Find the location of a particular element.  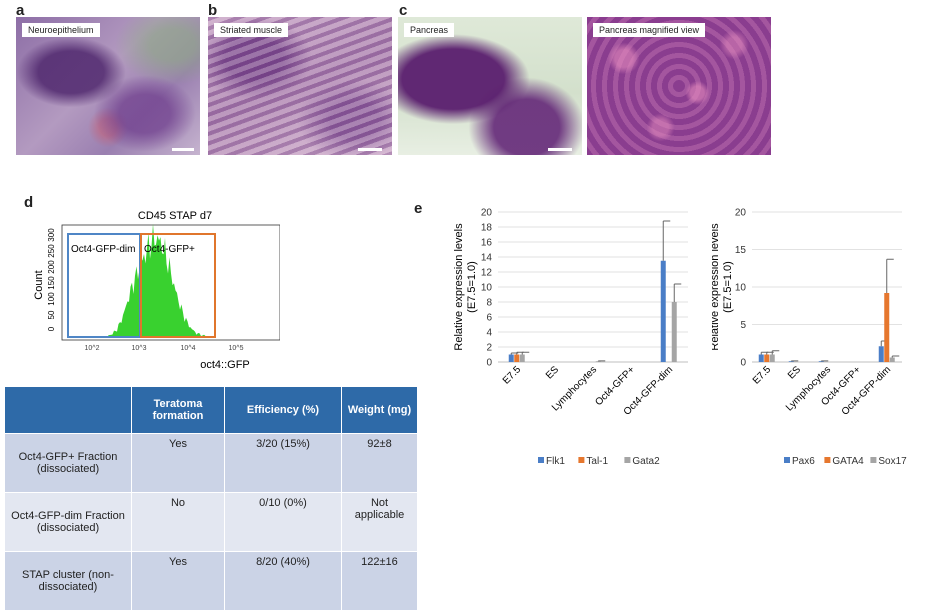

y-tick-label: 2 is located at coordinates (489, 348).